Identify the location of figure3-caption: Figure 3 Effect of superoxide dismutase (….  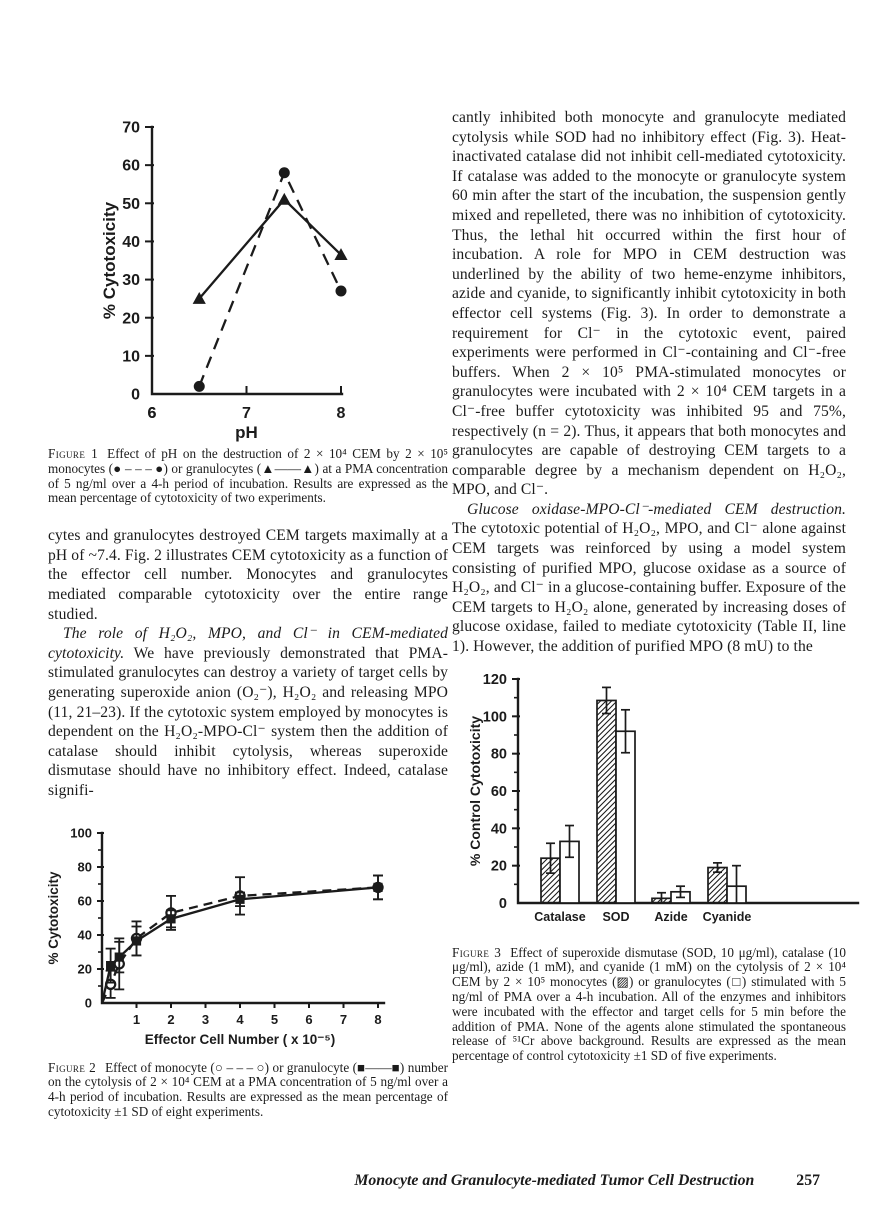
(649, 1004).